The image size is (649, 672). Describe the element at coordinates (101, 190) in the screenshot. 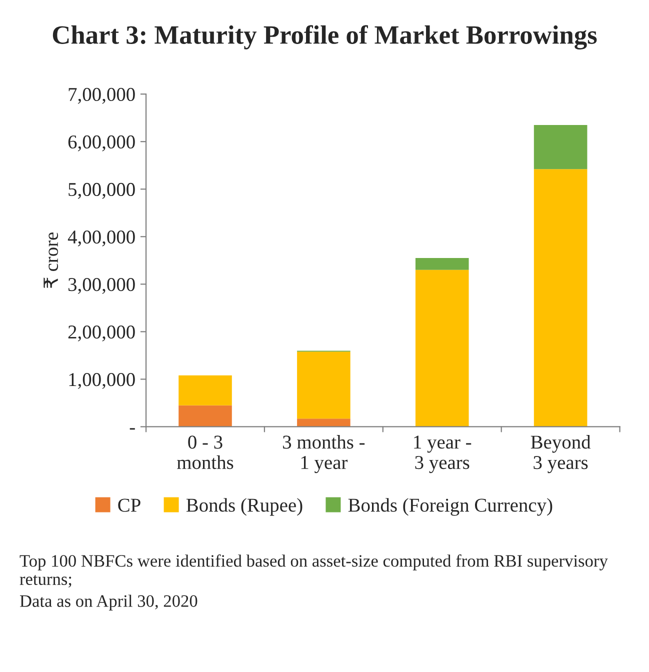

I see `y-tick-label: 5,00,000` at that location.